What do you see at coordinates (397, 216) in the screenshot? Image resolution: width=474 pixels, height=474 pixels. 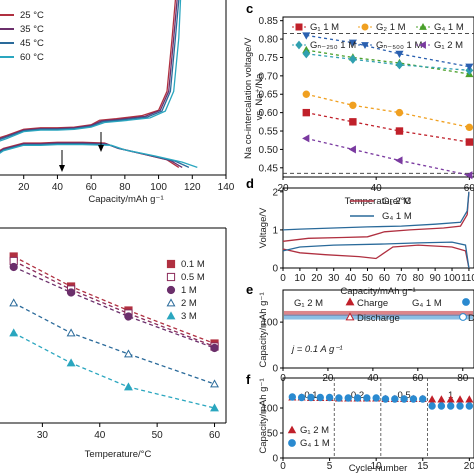 I see `panel-d-legend-label-1: G₄ 1 M` at bounding box center [397, 216].